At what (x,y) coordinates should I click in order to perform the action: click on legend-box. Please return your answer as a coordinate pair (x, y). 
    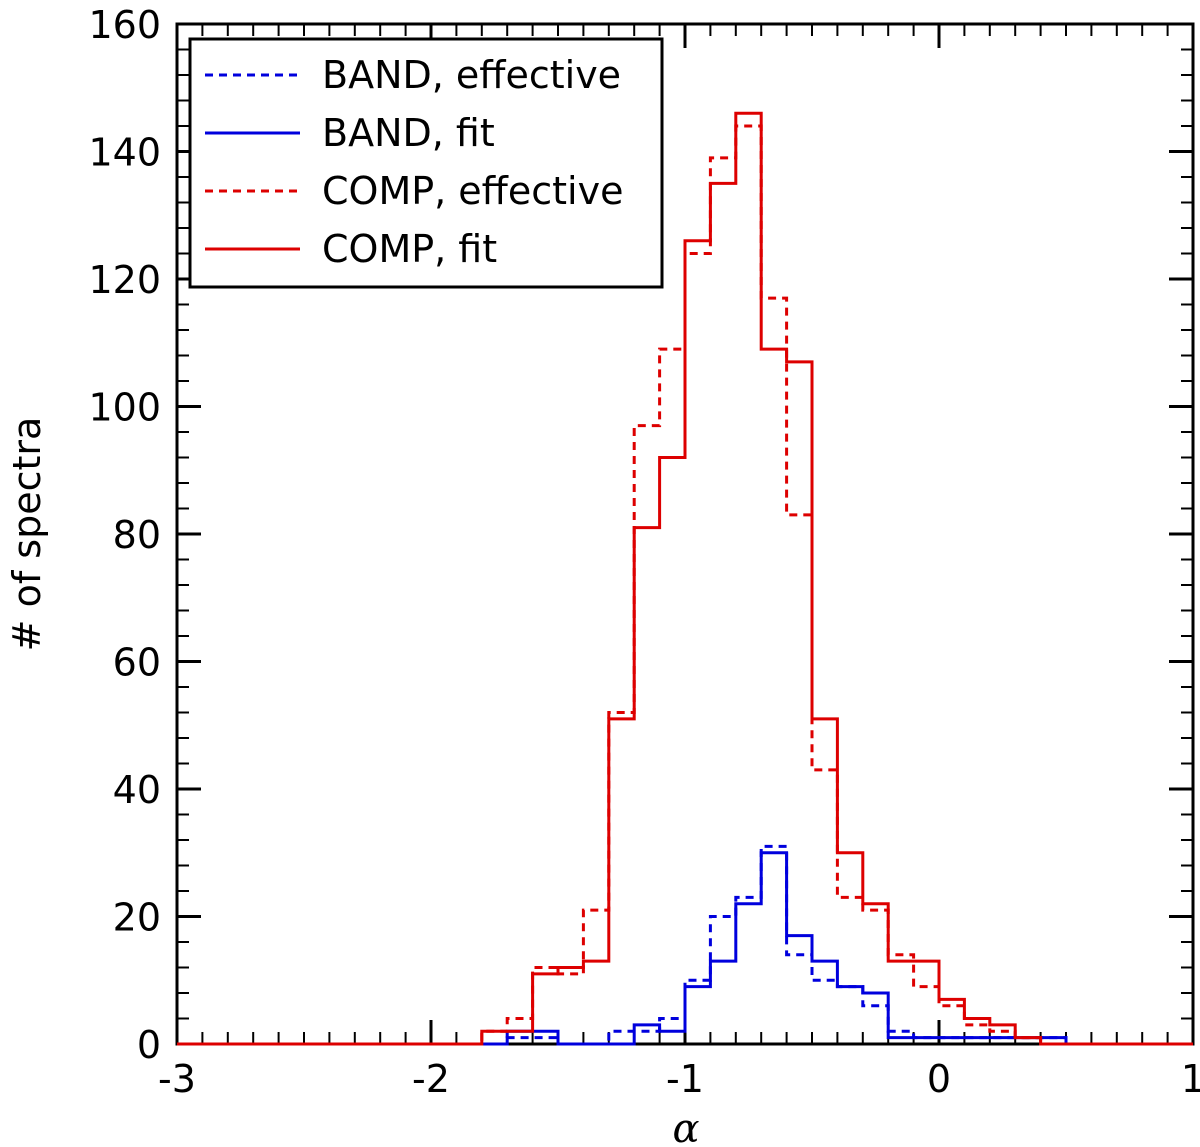
    Looking at the image, I should click on (426, 163).